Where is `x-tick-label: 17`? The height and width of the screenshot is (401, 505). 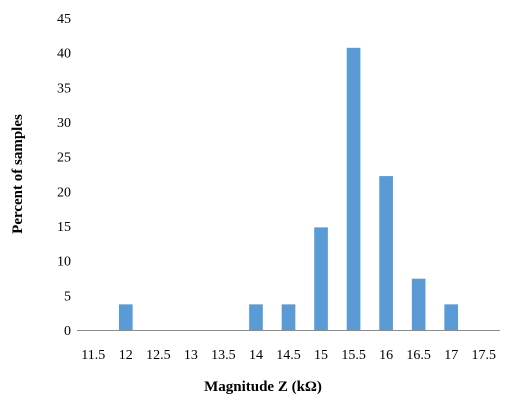
x-tick-label: 17 is located at coordinates (451, 355).